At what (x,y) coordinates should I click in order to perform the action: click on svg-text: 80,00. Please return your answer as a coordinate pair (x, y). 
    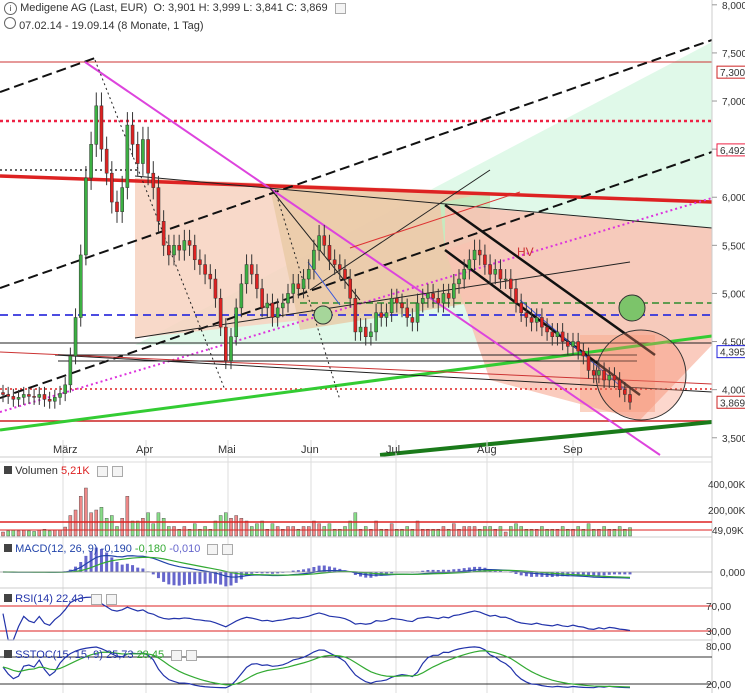
    Looking at the image, I should click on (718, 647).